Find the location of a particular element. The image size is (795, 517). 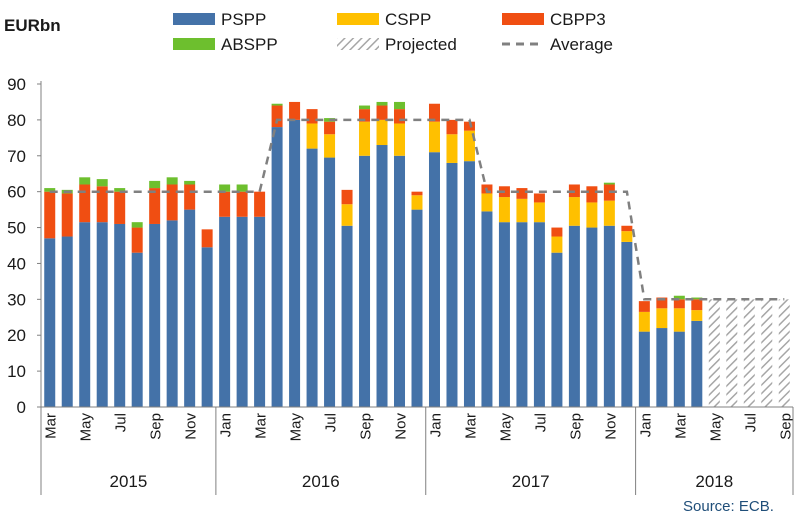

legend-label-cbpp3: CBPP3 is located at coordinates (578, 19).